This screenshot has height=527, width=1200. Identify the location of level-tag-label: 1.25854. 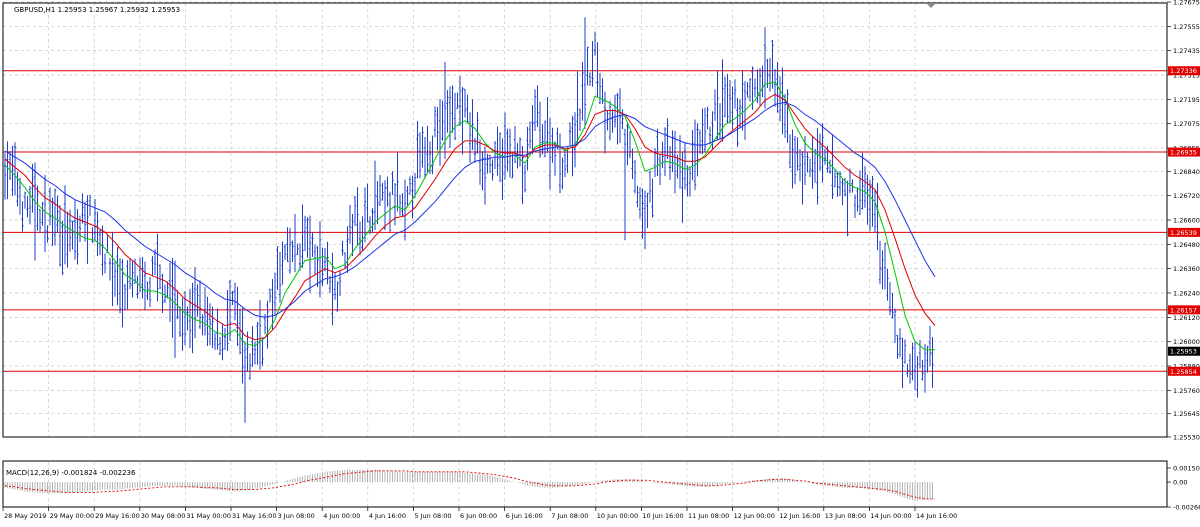
(1183, 372).